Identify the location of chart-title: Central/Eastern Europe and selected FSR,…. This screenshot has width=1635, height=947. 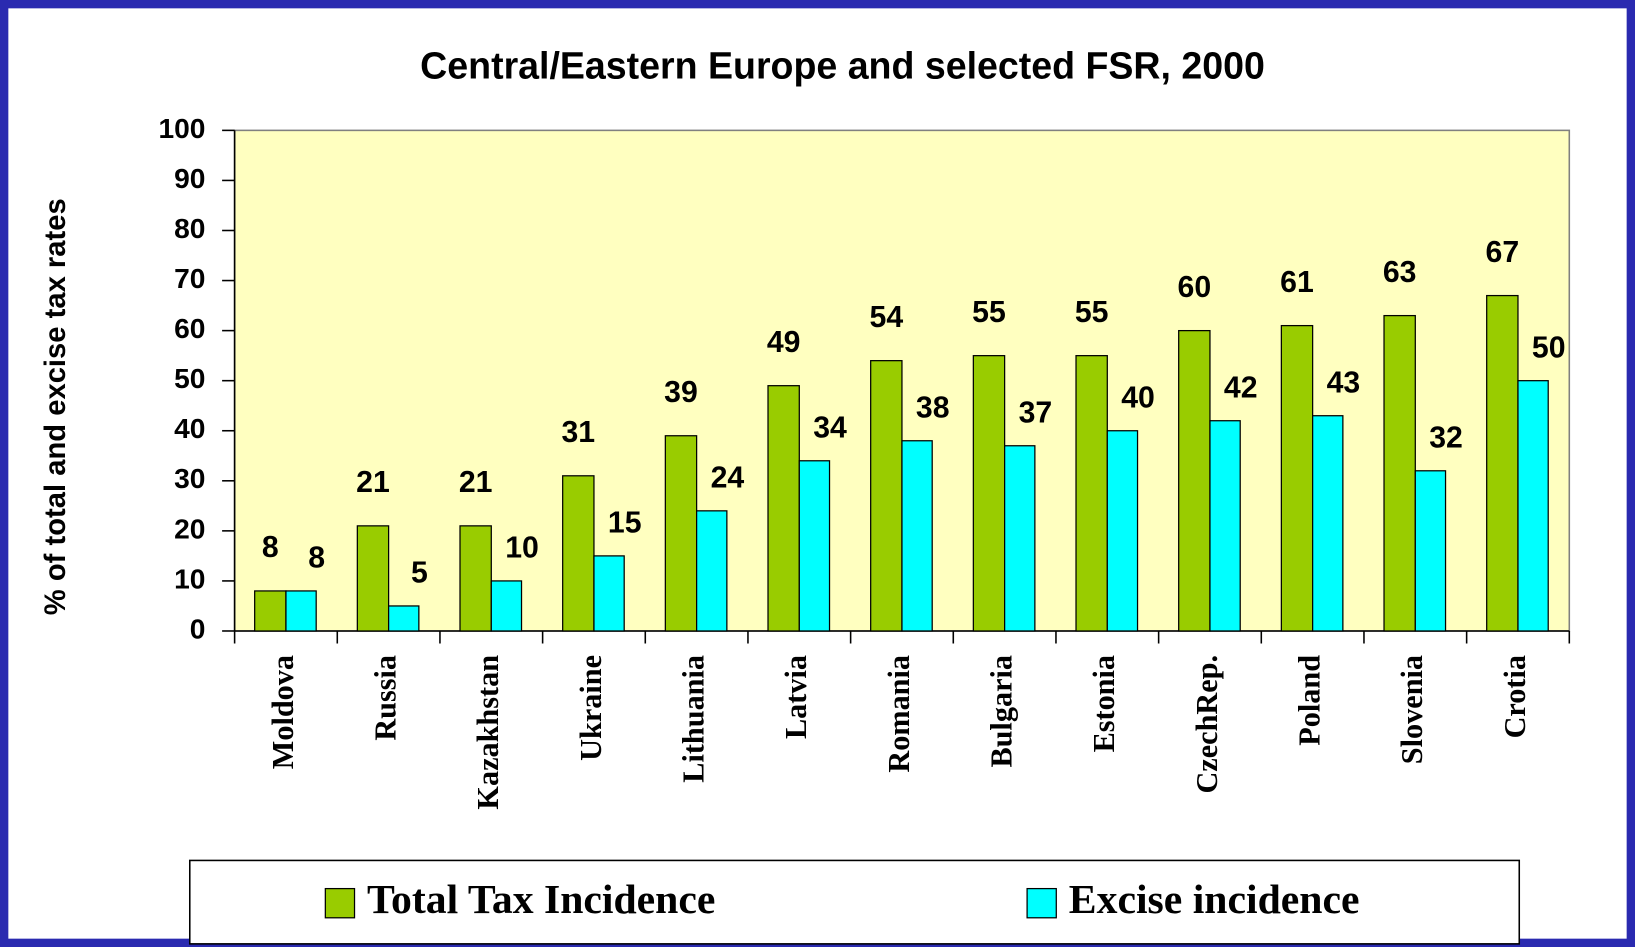
(842, 66).